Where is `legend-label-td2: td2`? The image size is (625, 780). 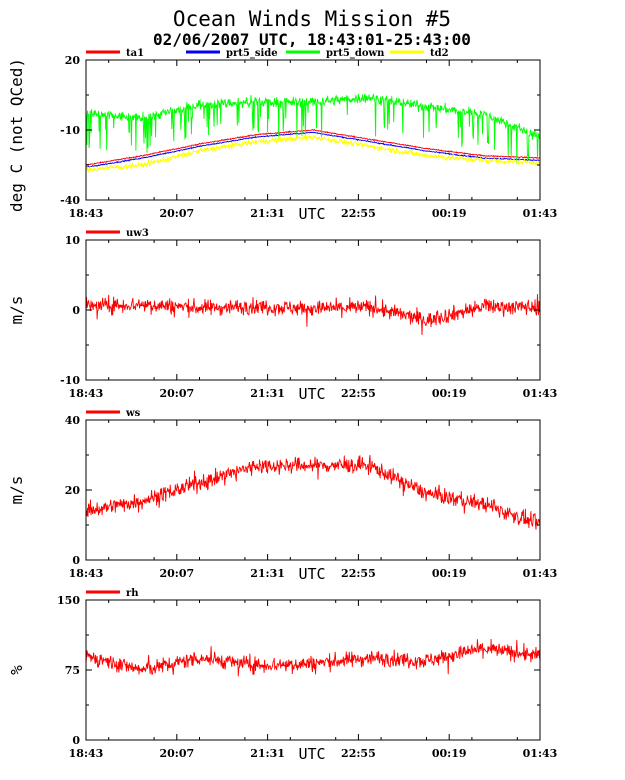
legend-label-td2: td2 is located at coordinates (439, 53).